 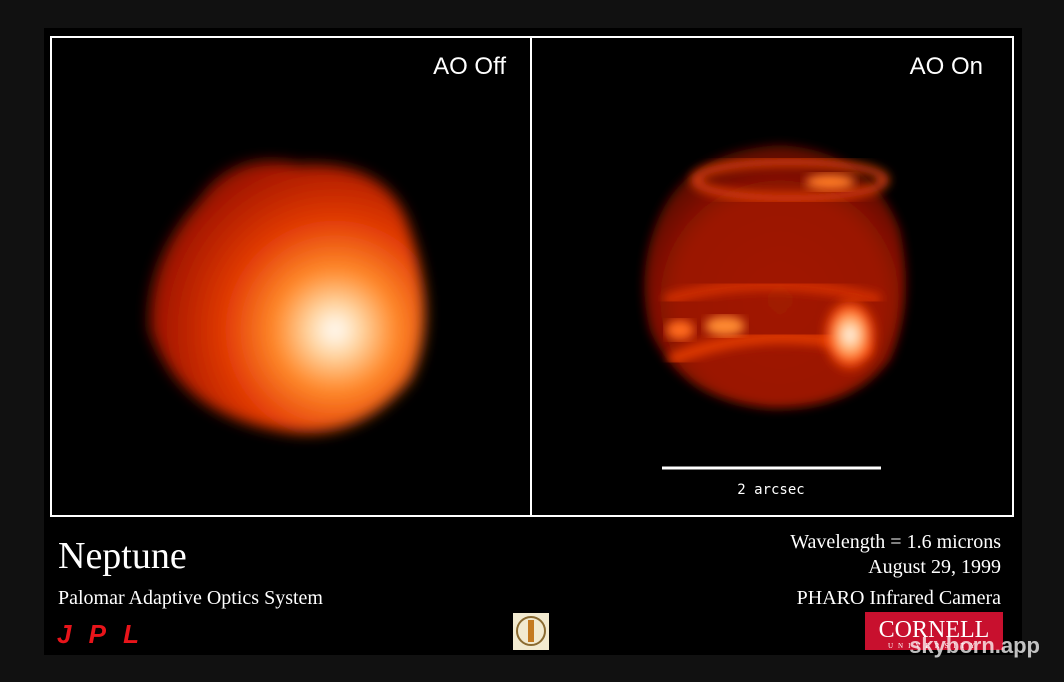 I want to click on neptune-ao-on, so click(x=775, y=277).